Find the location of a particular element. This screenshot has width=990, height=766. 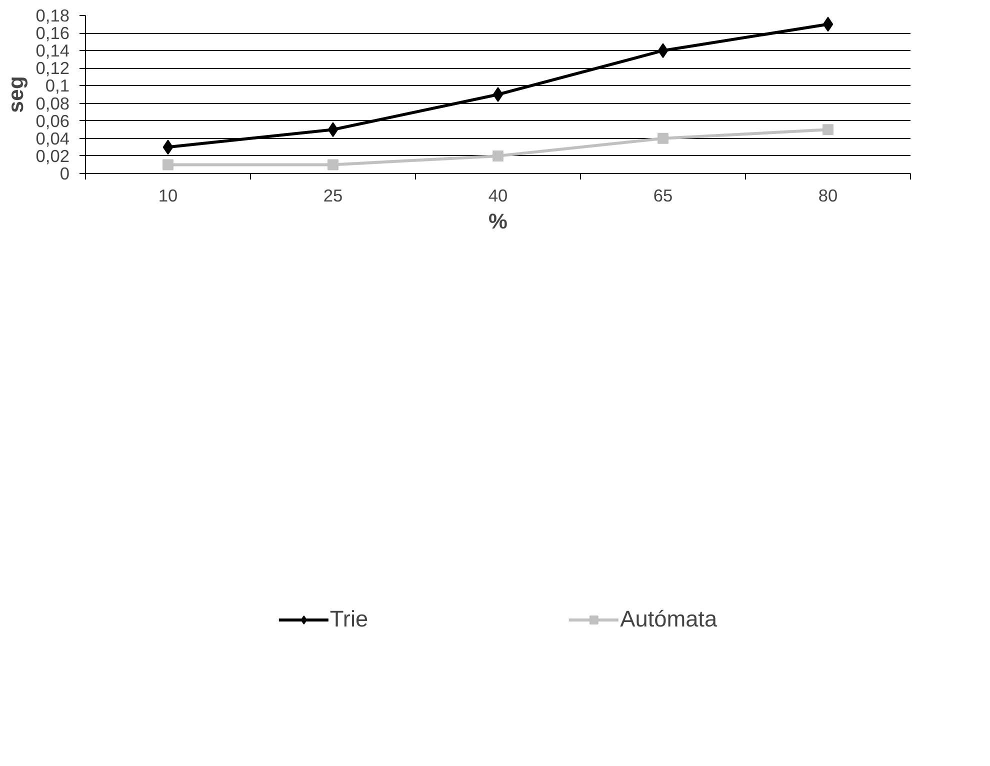

y-tick-label: 0,04 is located at coordinates (53, 138).